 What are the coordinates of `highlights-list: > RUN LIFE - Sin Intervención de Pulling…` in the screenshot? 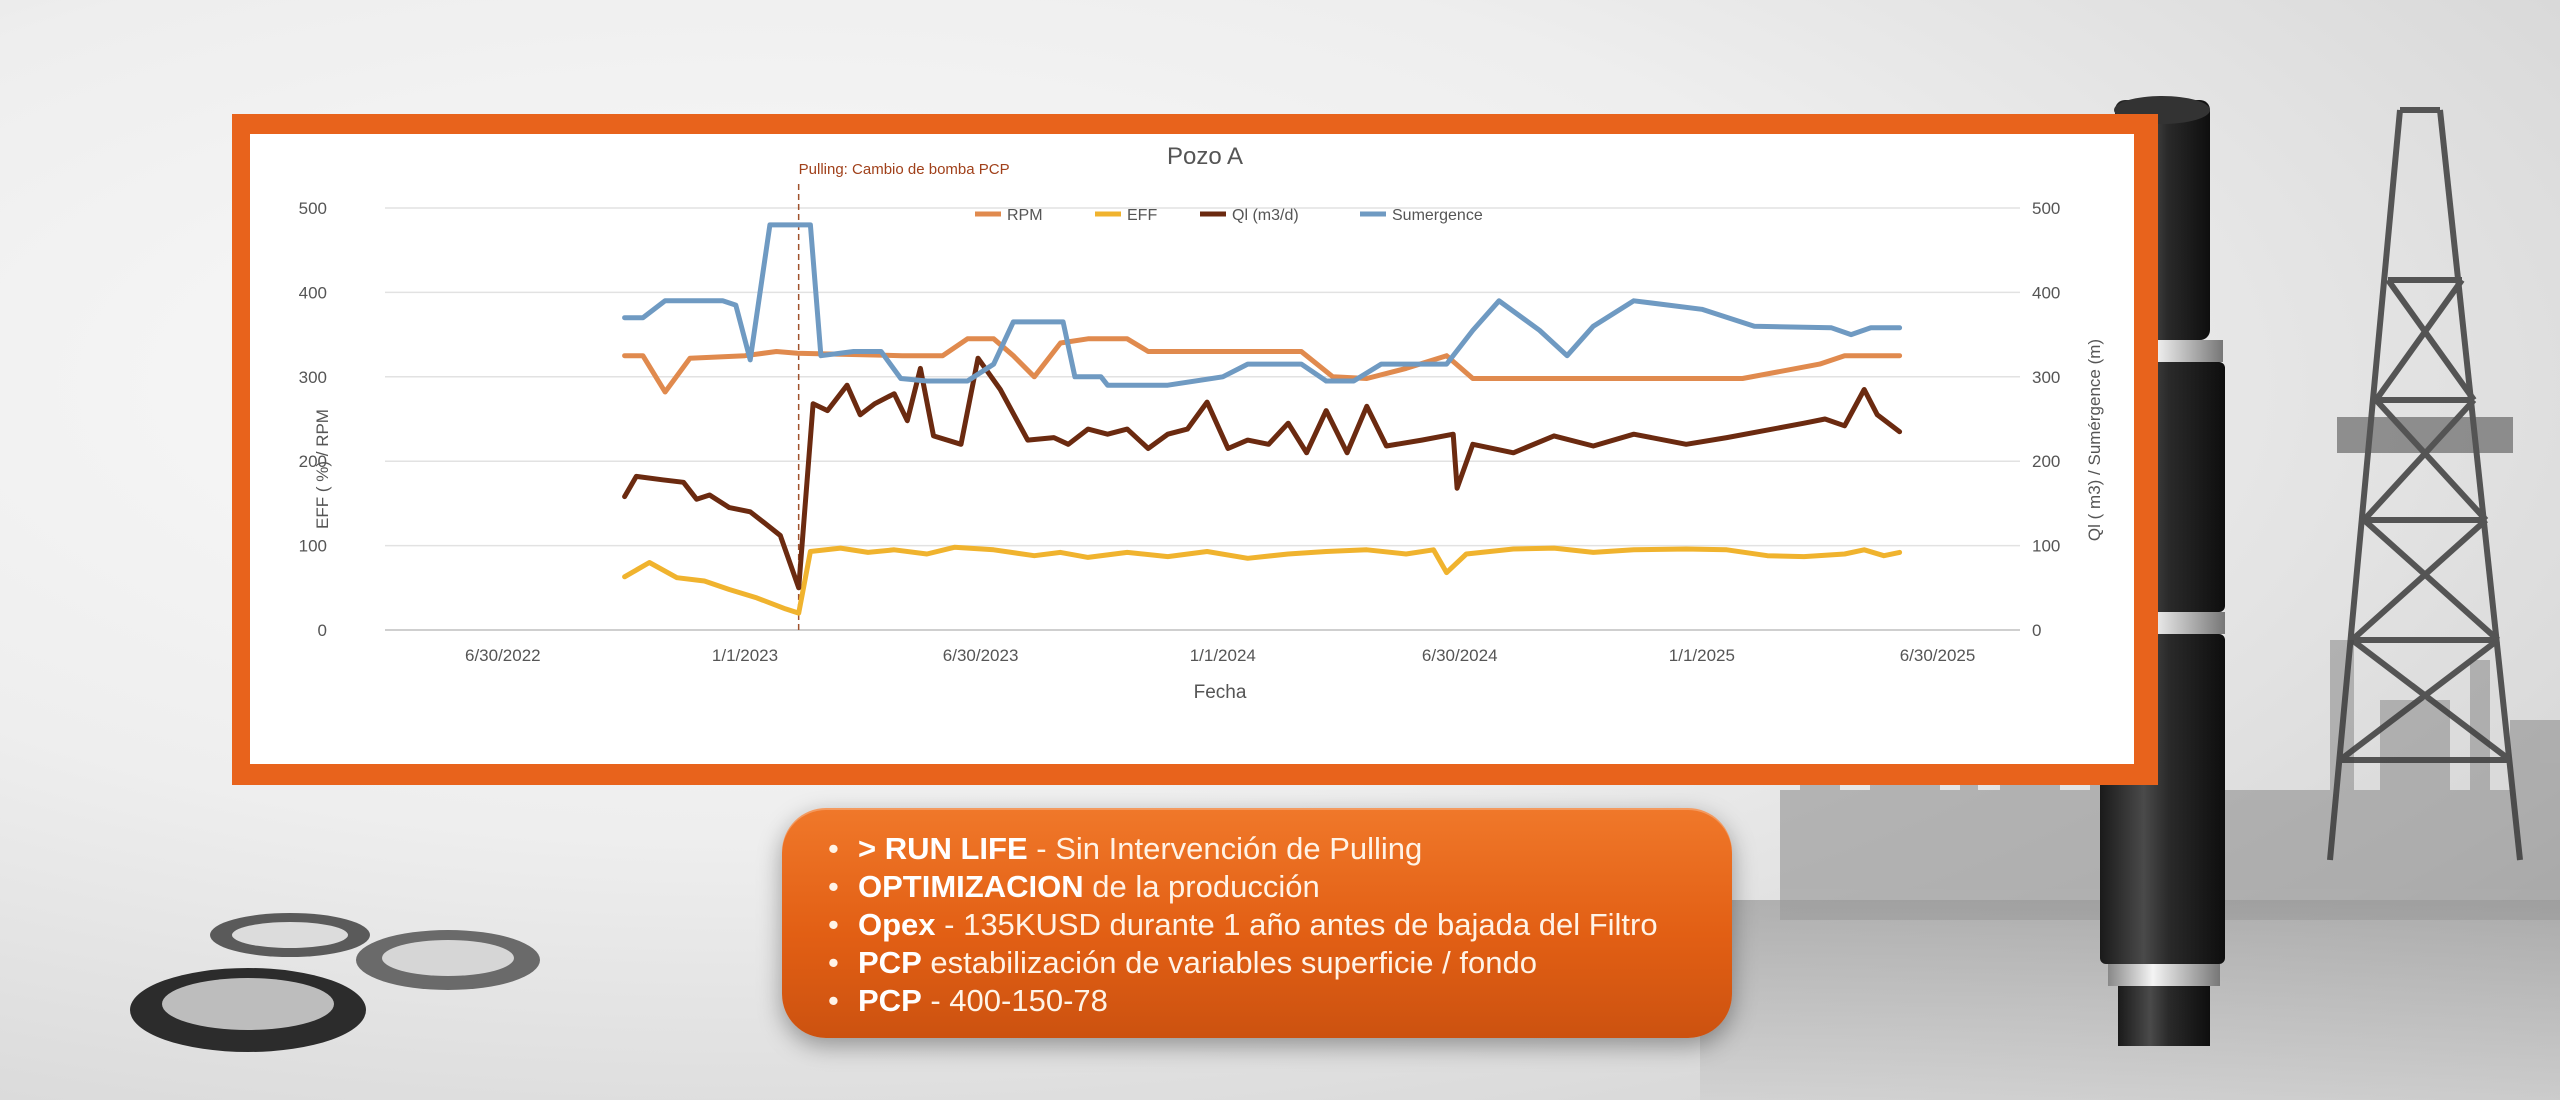 It's located at (1257, 914).